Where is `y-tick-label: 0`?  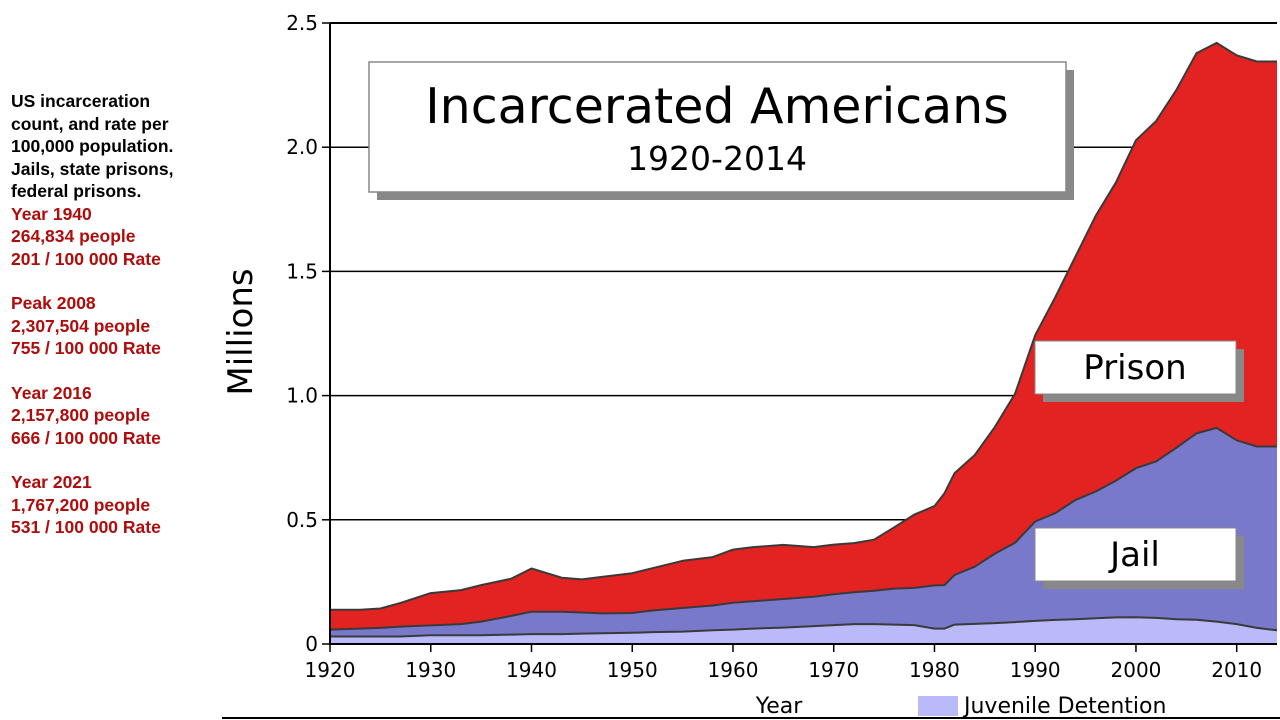
y-tick-label: 0 is located at coordinates (311, 644).